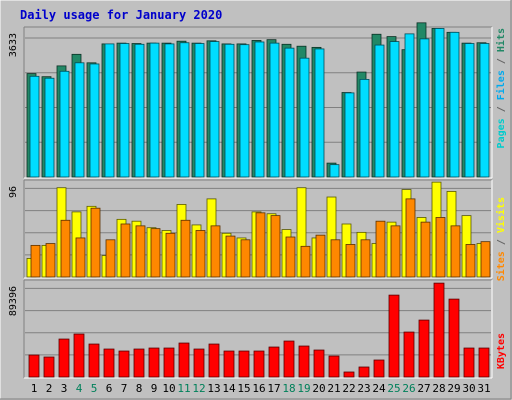 This screenshot has height=400, width=512. What do you see at coordinates (501, 242) in the screenshot?
I see `visits-legend-entry: /` at bounding box center [501, 242].